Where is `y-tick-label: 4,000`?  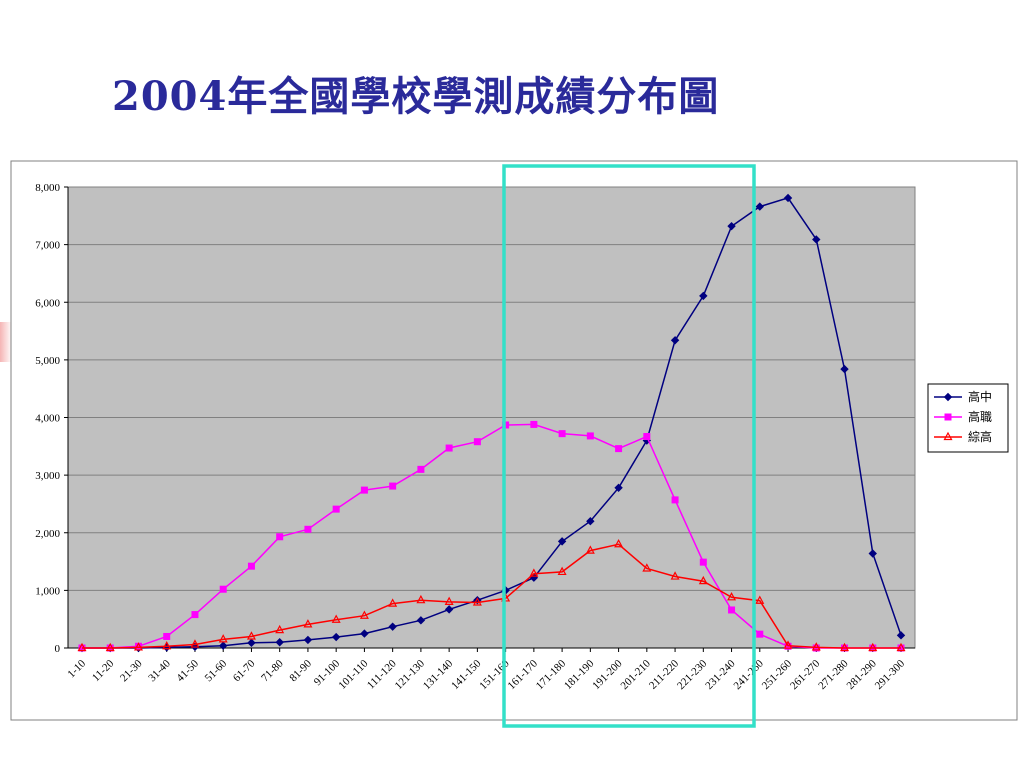
y-tick-label: 4,000 is located at coordinates (47, 419).